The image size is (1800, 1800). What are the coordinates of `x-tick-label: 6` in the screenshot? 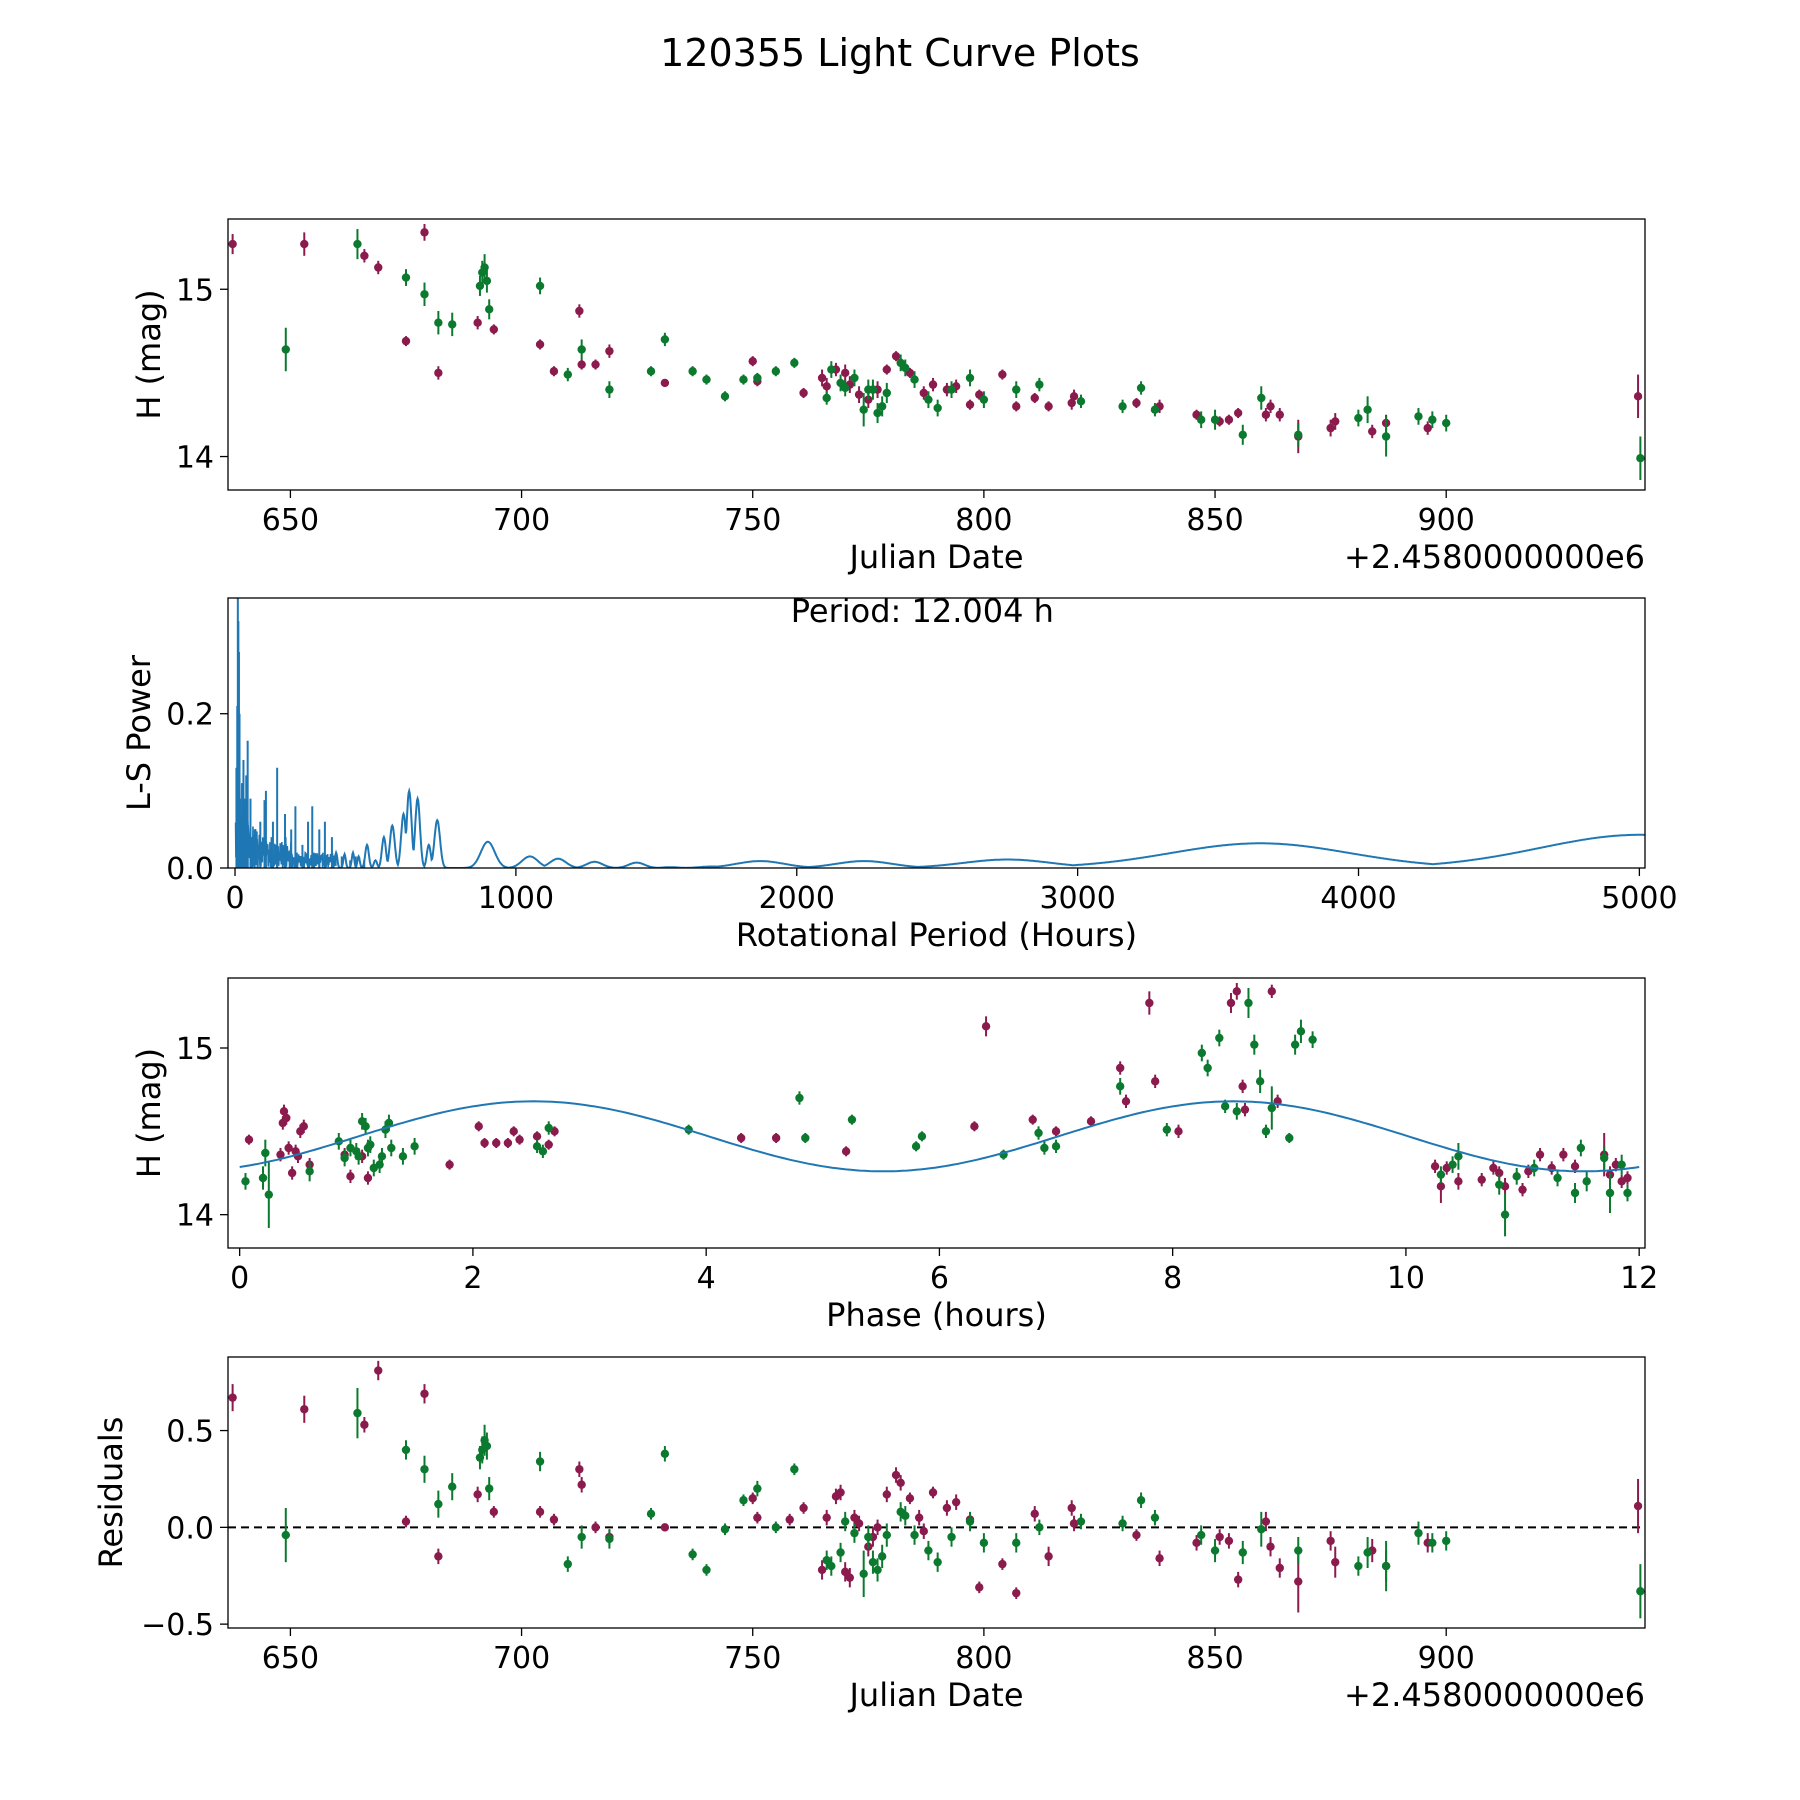 It's located at (939, 1278).